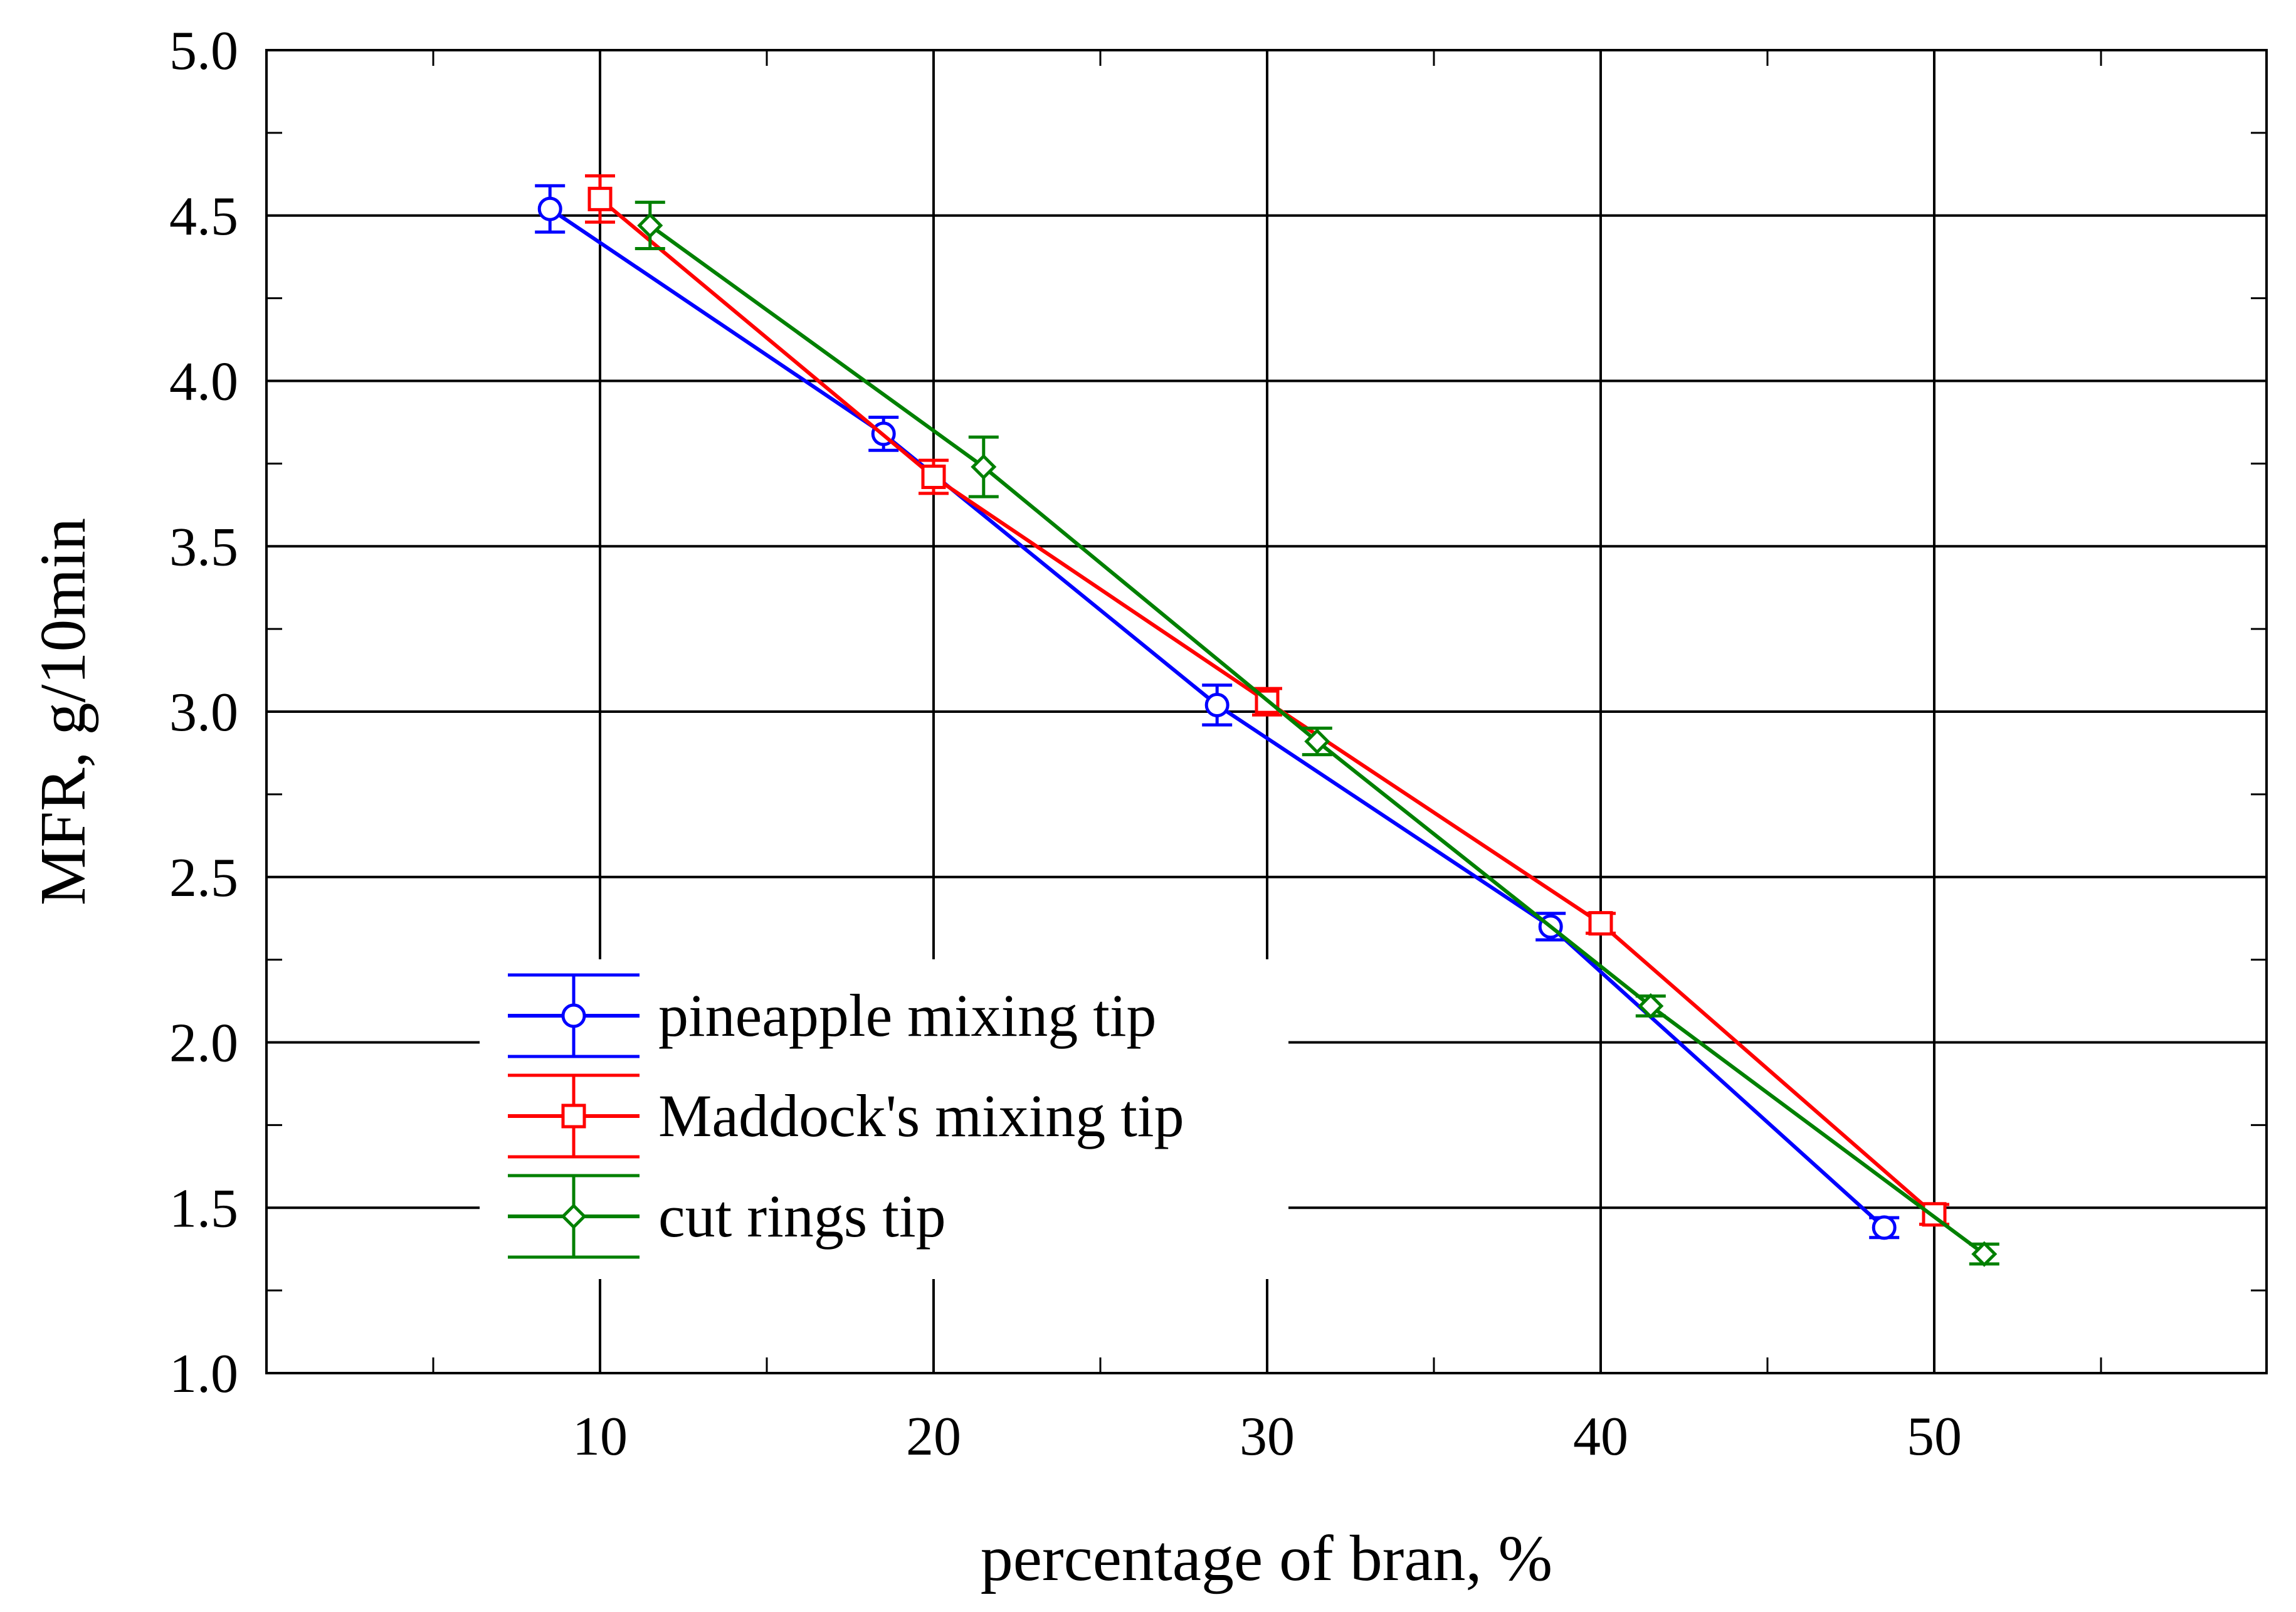 The height and width of the screenshot is (1612, 2296). Describe the element at coordinates (933, 1436) in the screenshot. I see `x-tick-label: 20` at that location.